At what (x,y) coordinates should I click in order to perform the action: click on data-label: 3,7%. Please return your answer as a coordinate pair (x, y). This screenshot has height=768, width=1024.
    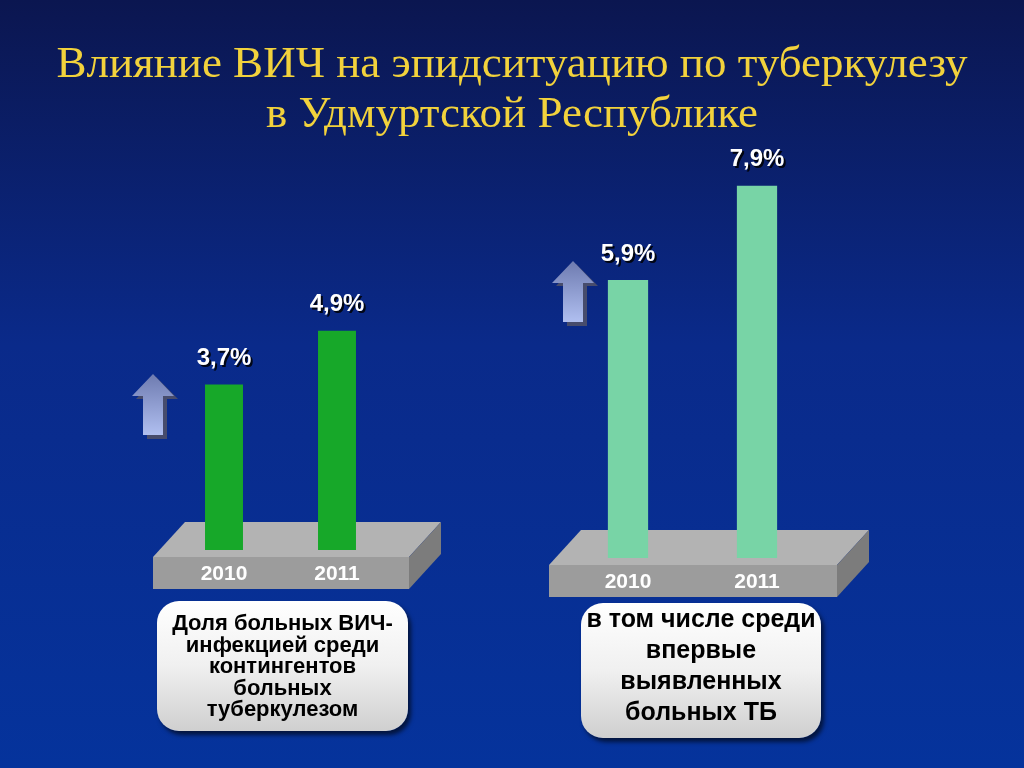
    Looking at the image, I should click on (224, 357).